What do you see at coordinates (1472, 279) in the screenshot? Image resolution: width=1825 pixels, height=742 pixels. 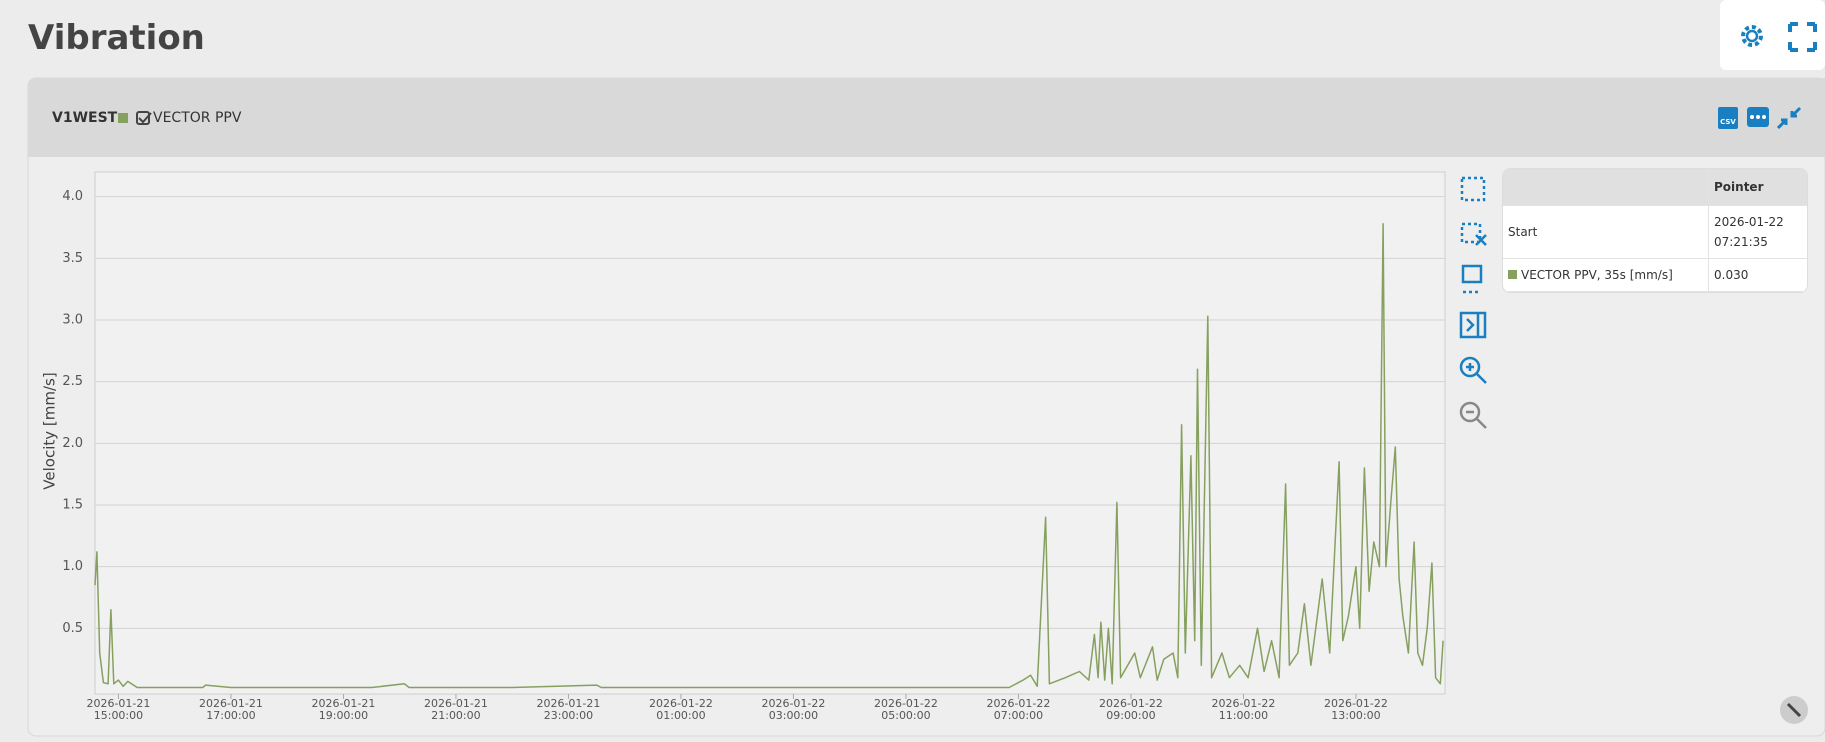 I see `box-button` at bounding box center [1472, 279].